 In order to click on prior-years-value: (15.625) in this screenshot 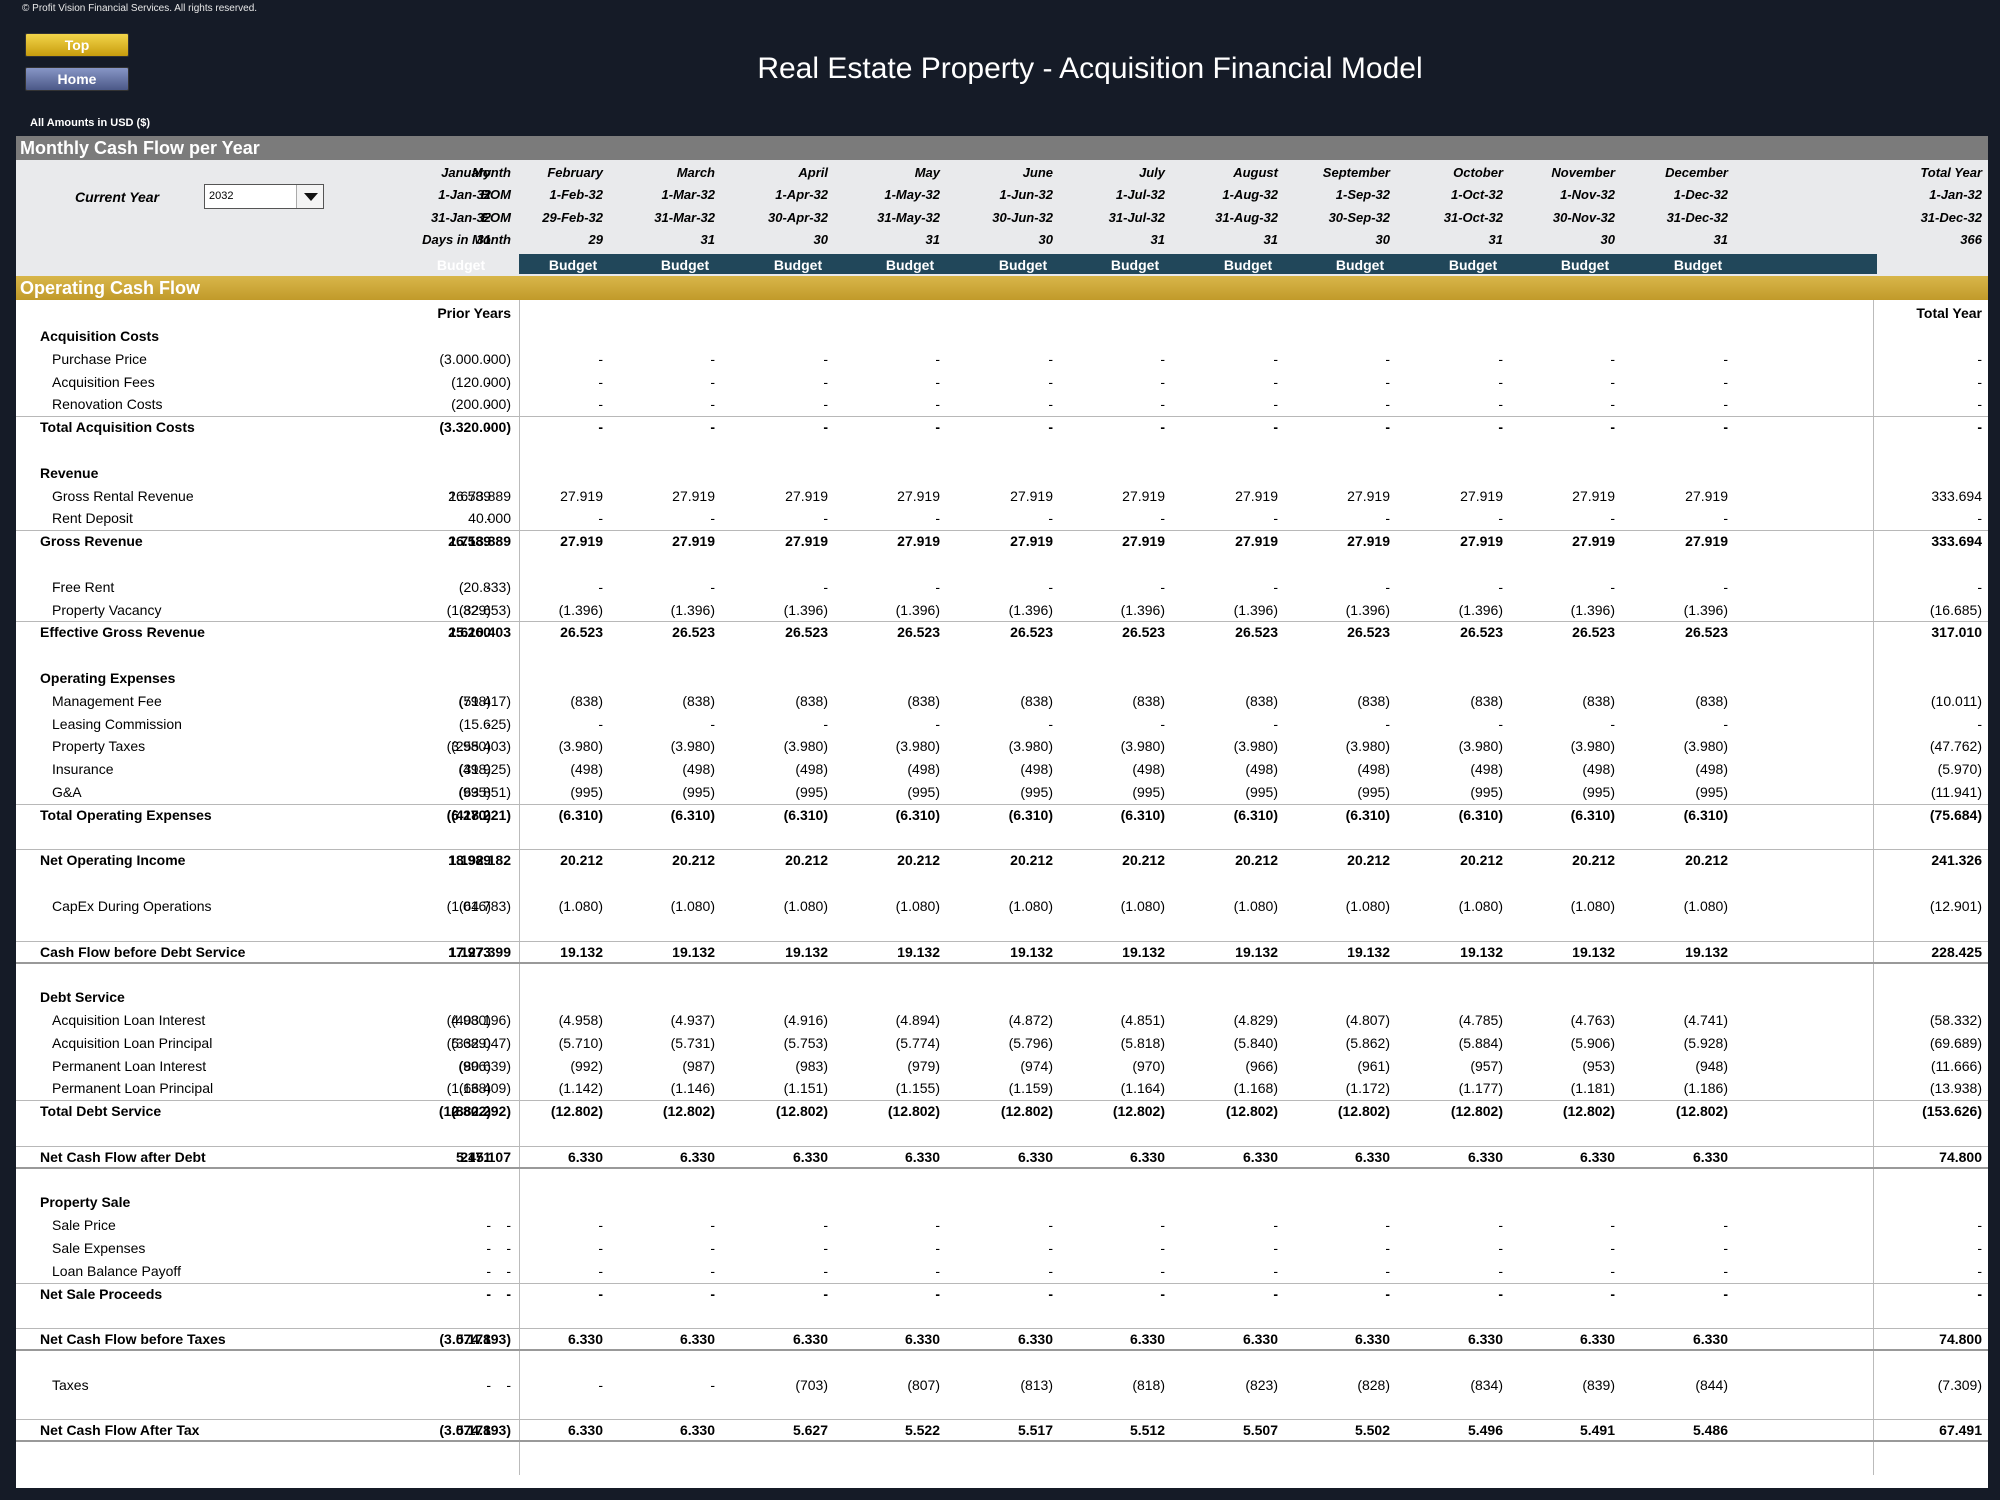, I will do `click(484, 723)`.